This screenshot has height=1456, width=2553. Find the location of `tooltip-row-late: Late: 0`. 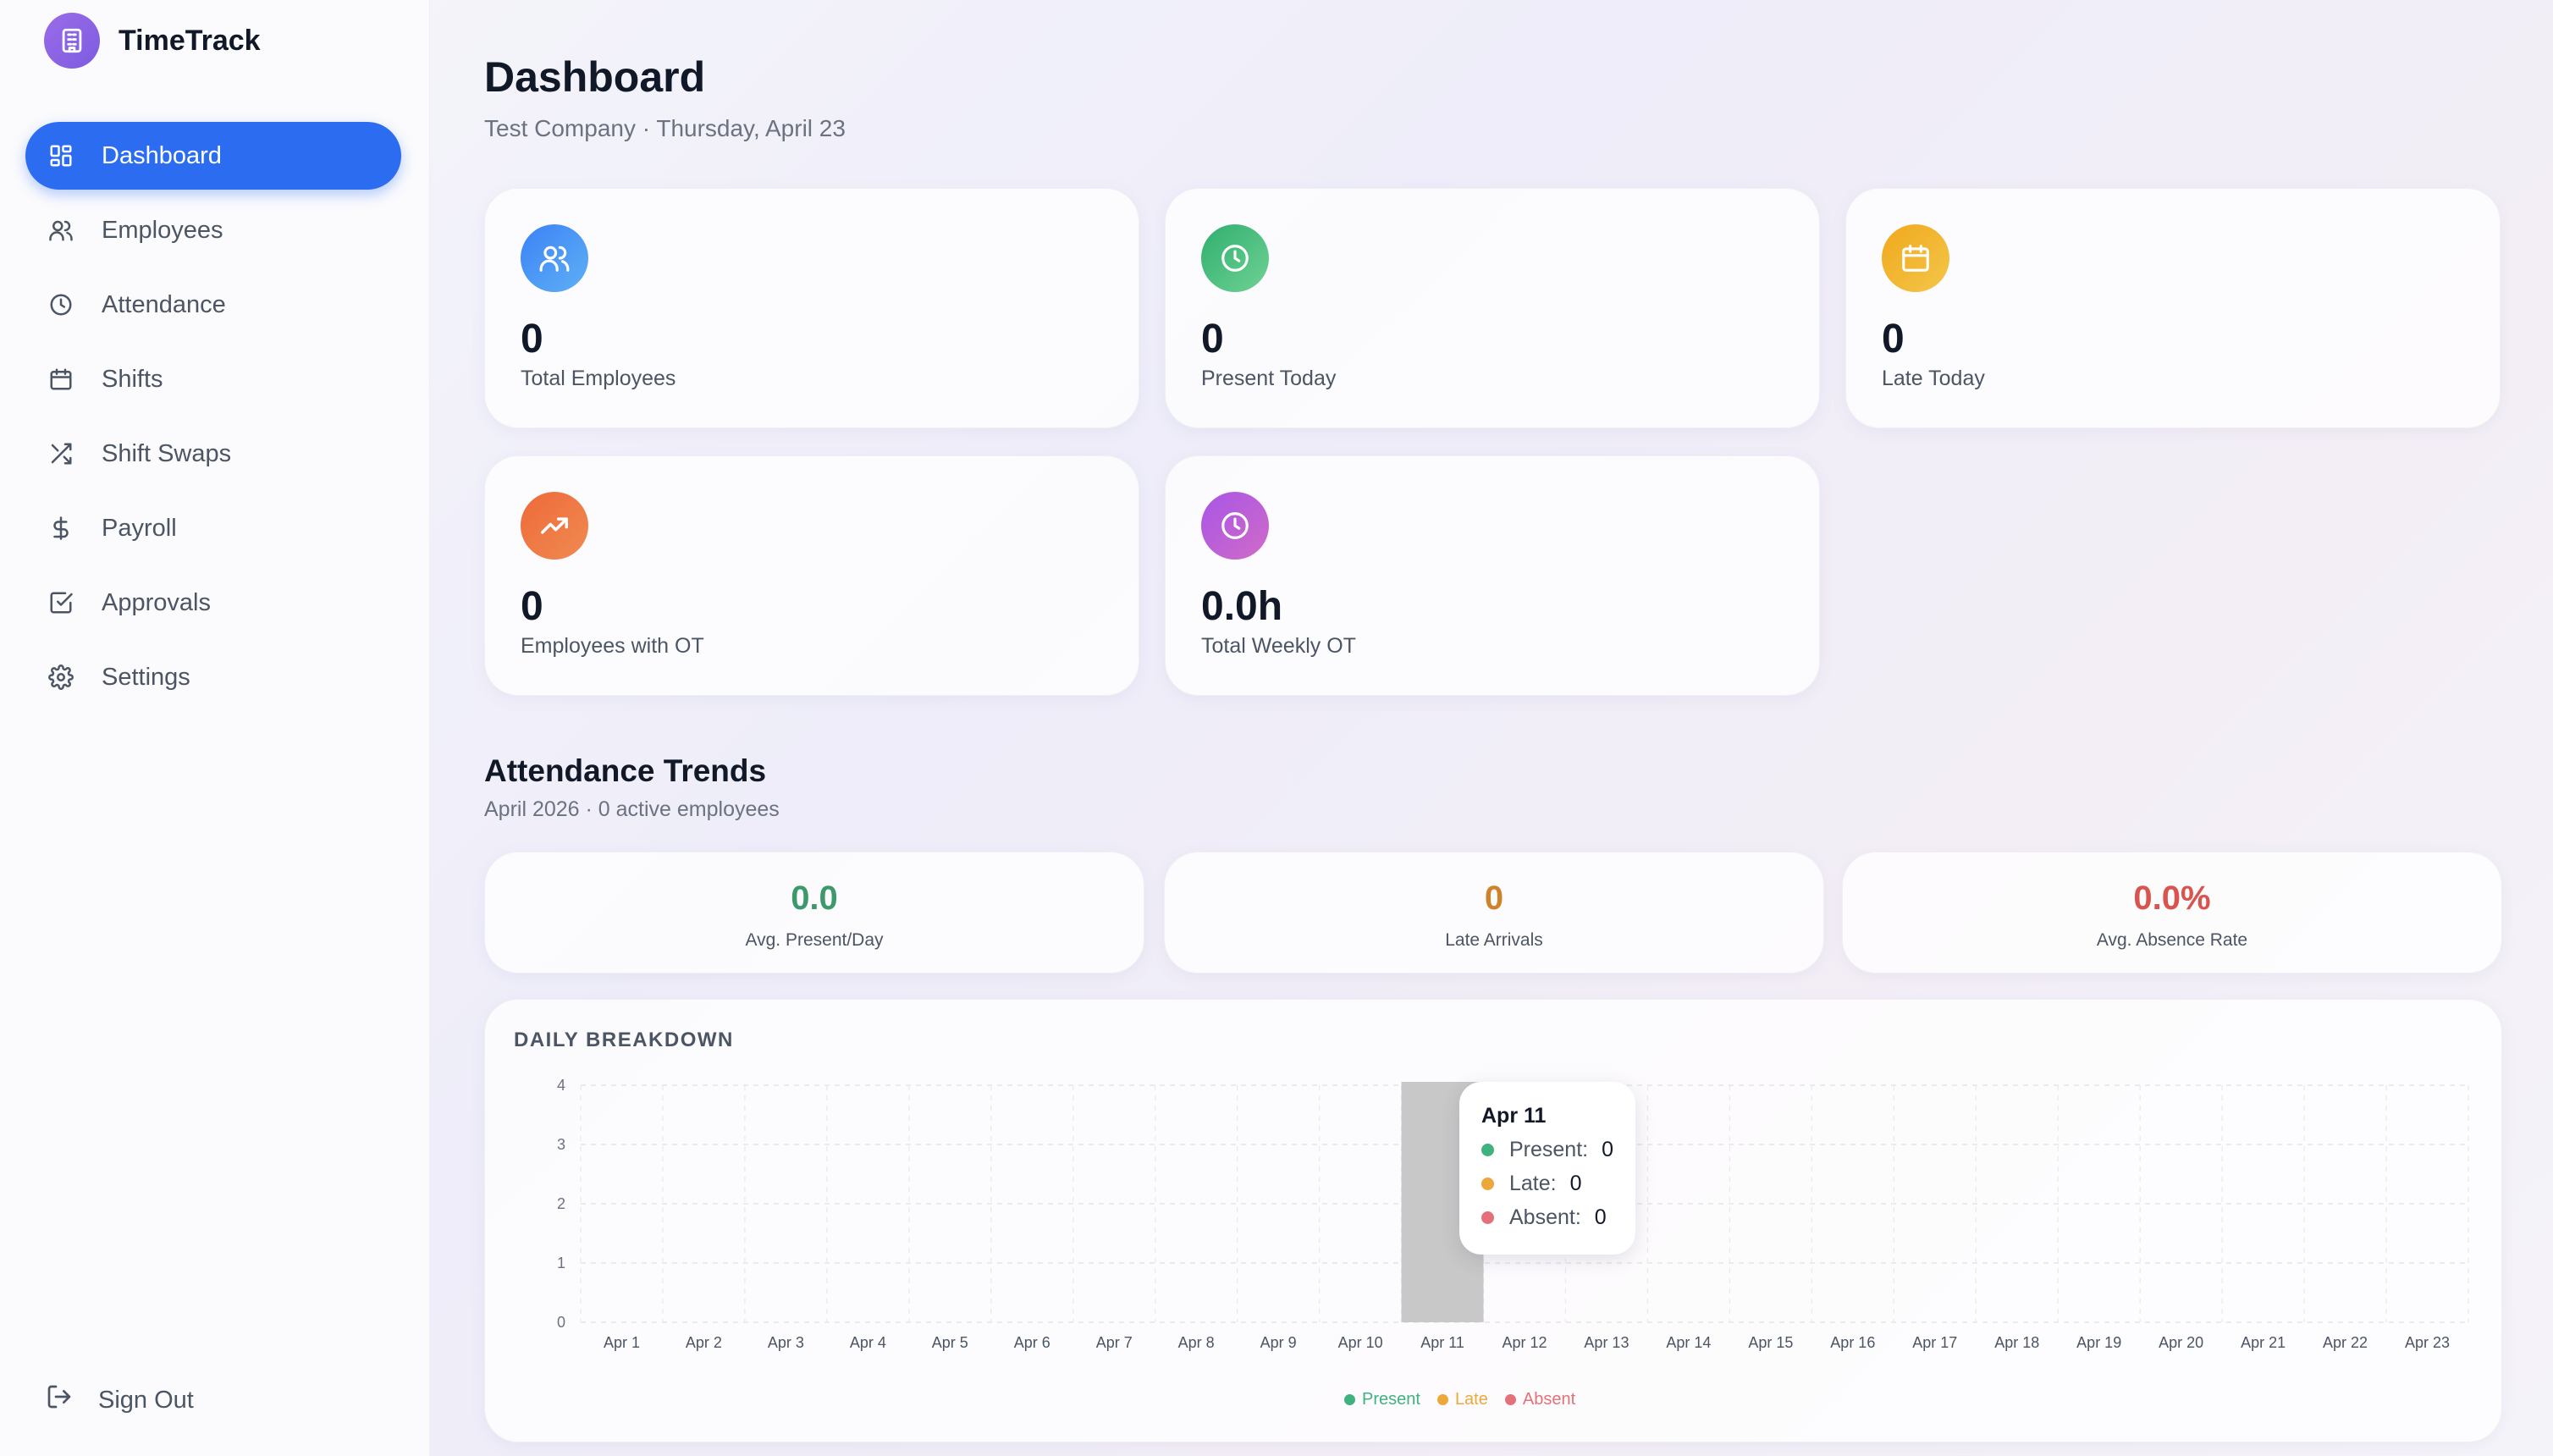

tooltip-row-late: Late: 0 is located at coordinates (1531, 1184).